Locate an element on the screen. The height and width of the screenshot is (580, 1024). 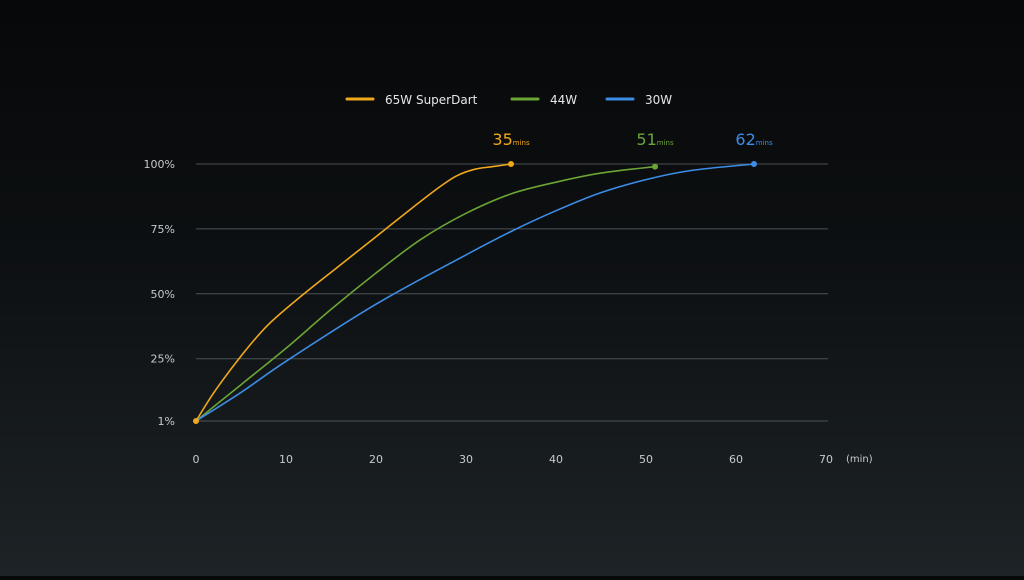
legend-label-2: 30W is located at coordinates (658, 100).